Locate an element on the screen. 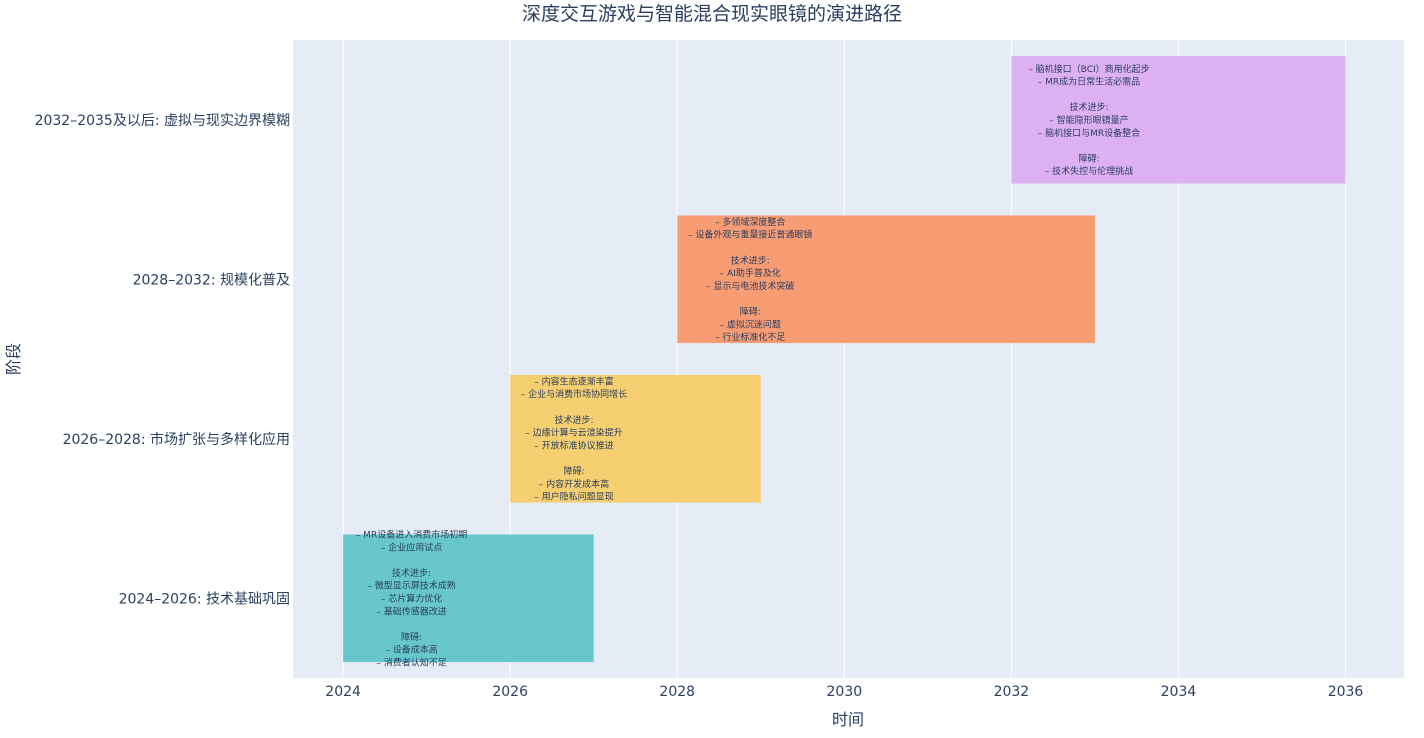  x-tick-label: 2028 is located at coordinates (677, 692).